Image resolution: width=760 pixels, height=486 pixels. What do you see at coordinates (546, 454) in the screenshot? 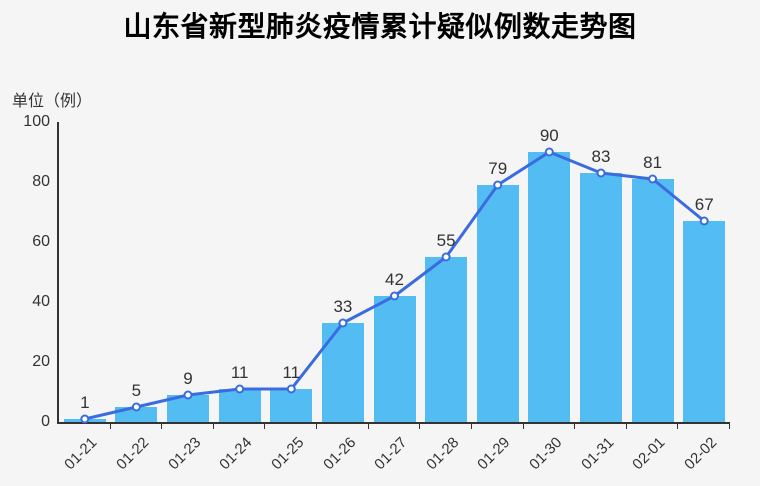
I see `x-tick-label-01-30: 01-30` at bounding box center [546, 454].